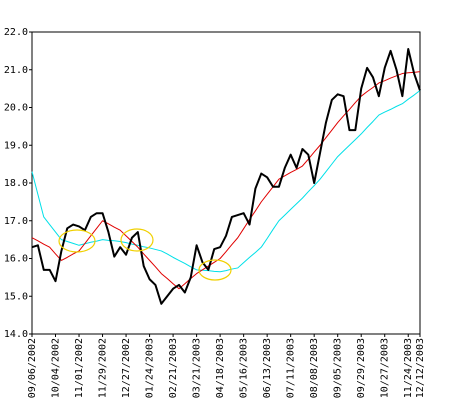  Describe the element at coordinates (16, 259) in the screenshot. I see `y-tick-label: 16.0` at that location.